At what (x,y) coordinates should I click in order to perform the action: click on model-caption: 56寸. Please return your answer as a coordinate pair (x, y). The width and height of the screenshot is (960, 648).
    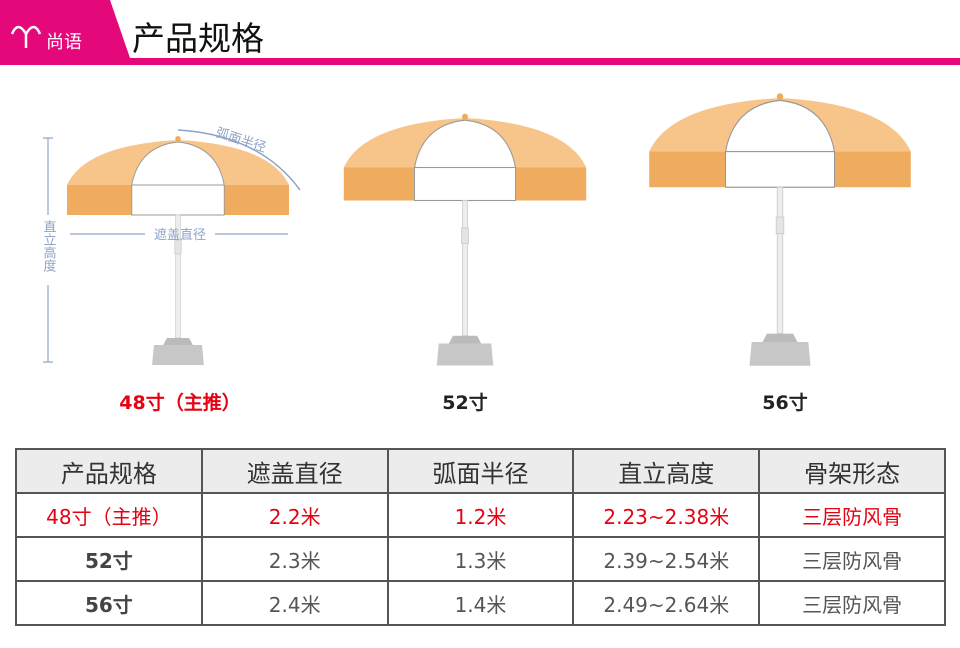
    Looking at the image, I should click on (784, 402).